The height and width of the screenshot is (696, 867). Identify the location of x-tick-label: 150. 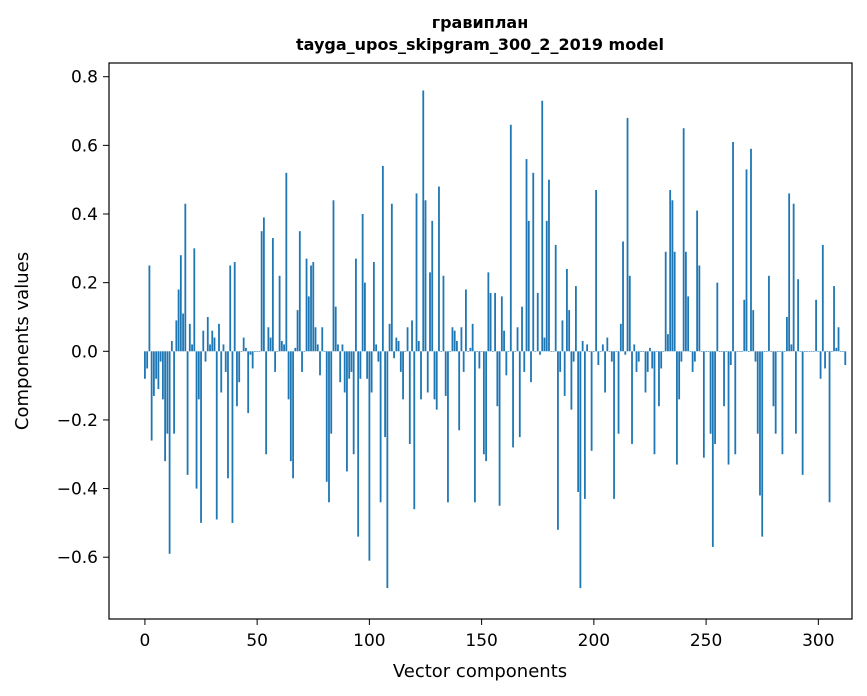
(481, 641).